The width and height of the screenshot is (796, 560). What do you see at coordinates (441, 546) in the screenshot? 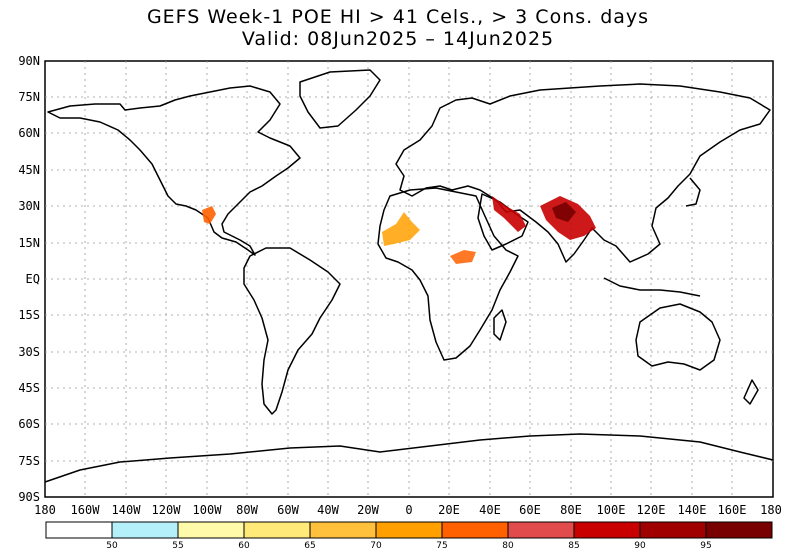
I see `colorbar-tick-label: 75` at bounding box center [441, 546].